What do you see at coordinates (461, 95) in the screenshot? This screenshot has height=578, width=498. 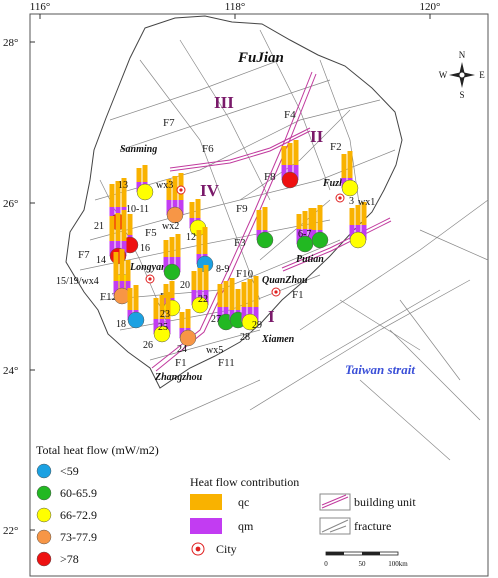 I see `compass-label: S` at bounding box center [461, 95].